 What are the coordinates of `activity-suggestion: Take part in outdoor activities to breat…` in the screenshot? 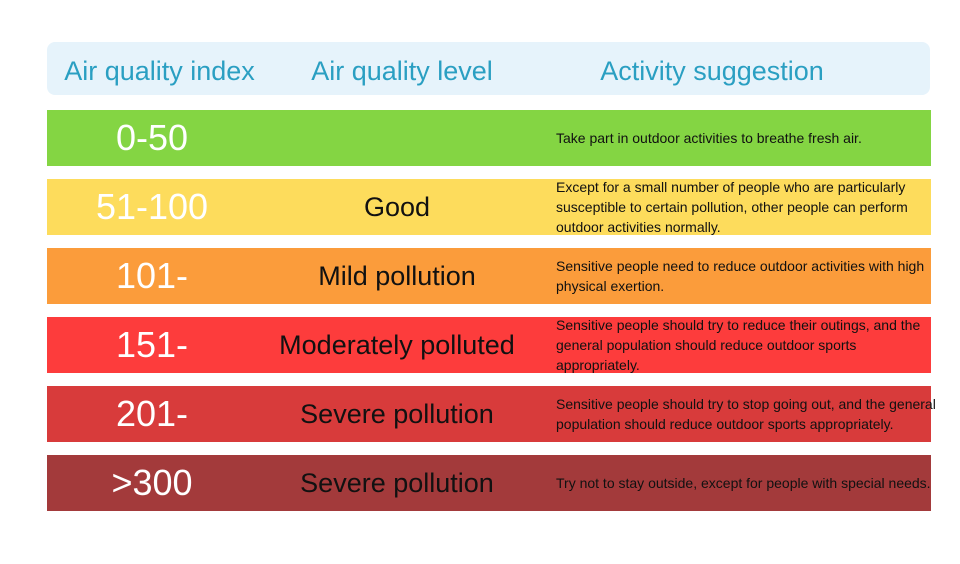 It's located at (746, 138).